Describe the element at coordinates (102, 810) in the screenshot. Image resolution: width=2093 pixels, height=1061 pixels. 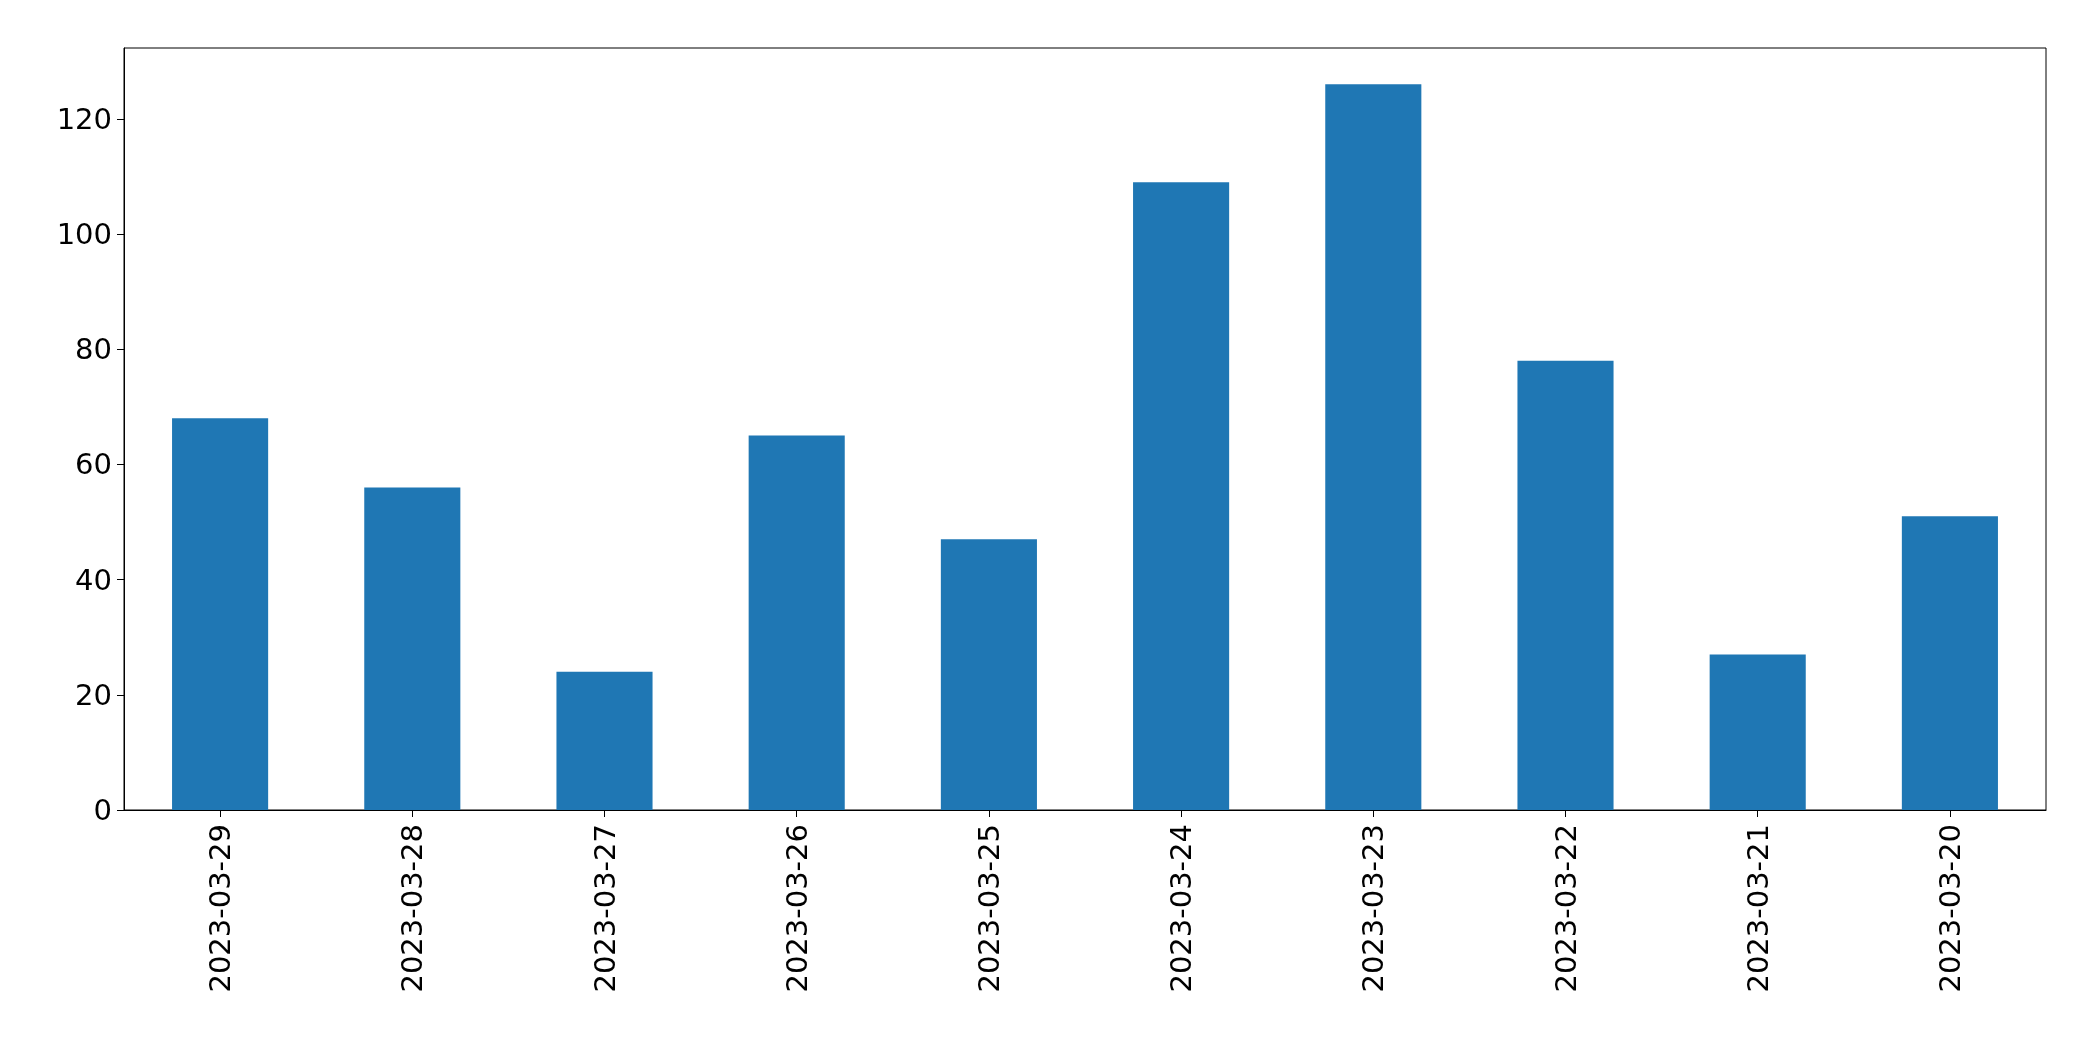
I see `y-tick-label: 0` at that location.